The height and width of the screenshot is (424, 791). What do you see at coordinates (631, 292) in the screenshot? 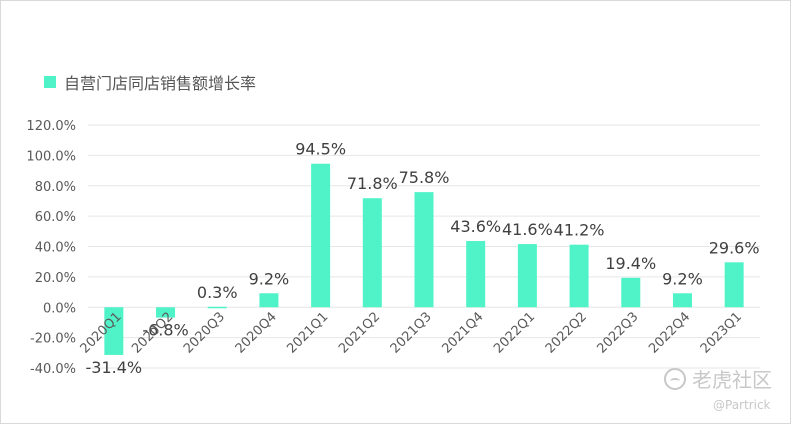
I see `bar-2022Q3` at bounding box center [631, 292].